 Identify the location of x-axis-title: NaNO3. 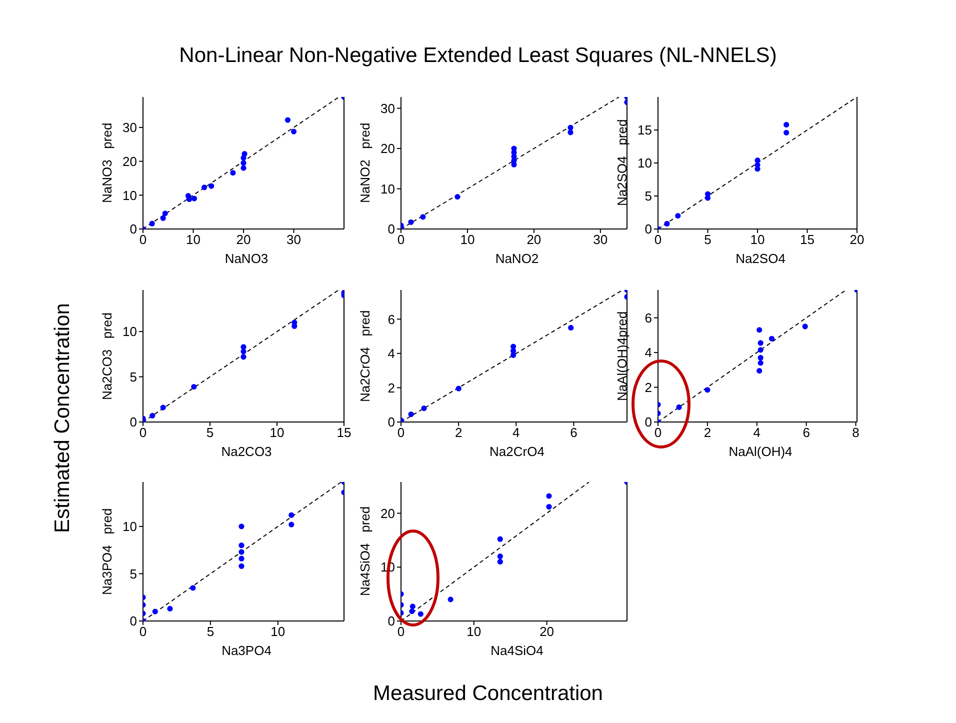
(247, 258).